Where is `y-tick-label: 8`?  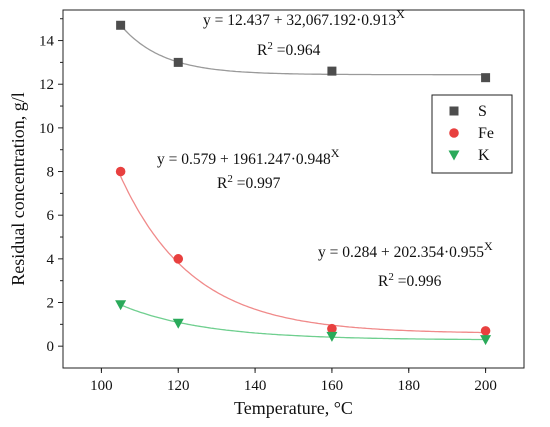 y-tick-label: 8 is located at coordinates (51, 173).